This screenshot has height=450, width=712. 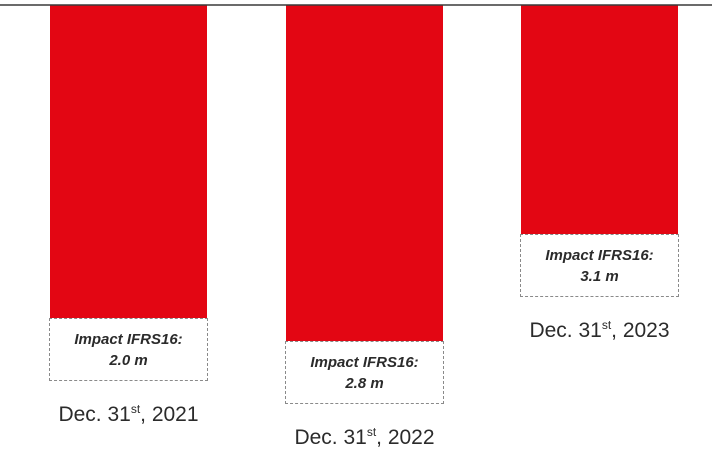 I want to click on annotation-line2: 2.8 m, so click(x=364, y=383).